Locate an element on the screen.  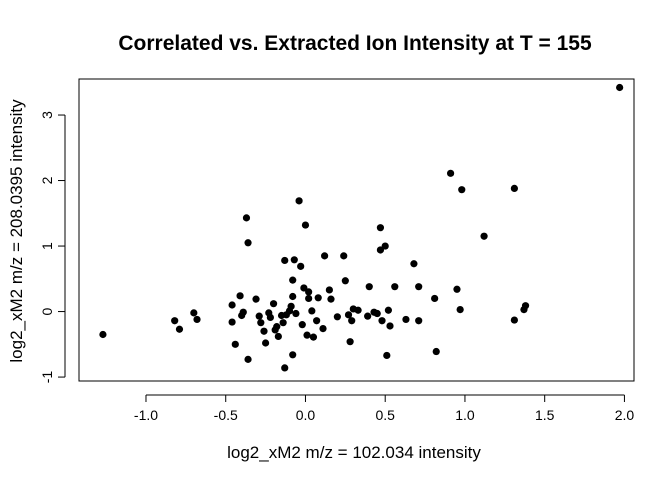
x-axis: -1.0 -0.5 0.0 0.5 1.0 1.5 2.0 is located at coordinates (384, 408).